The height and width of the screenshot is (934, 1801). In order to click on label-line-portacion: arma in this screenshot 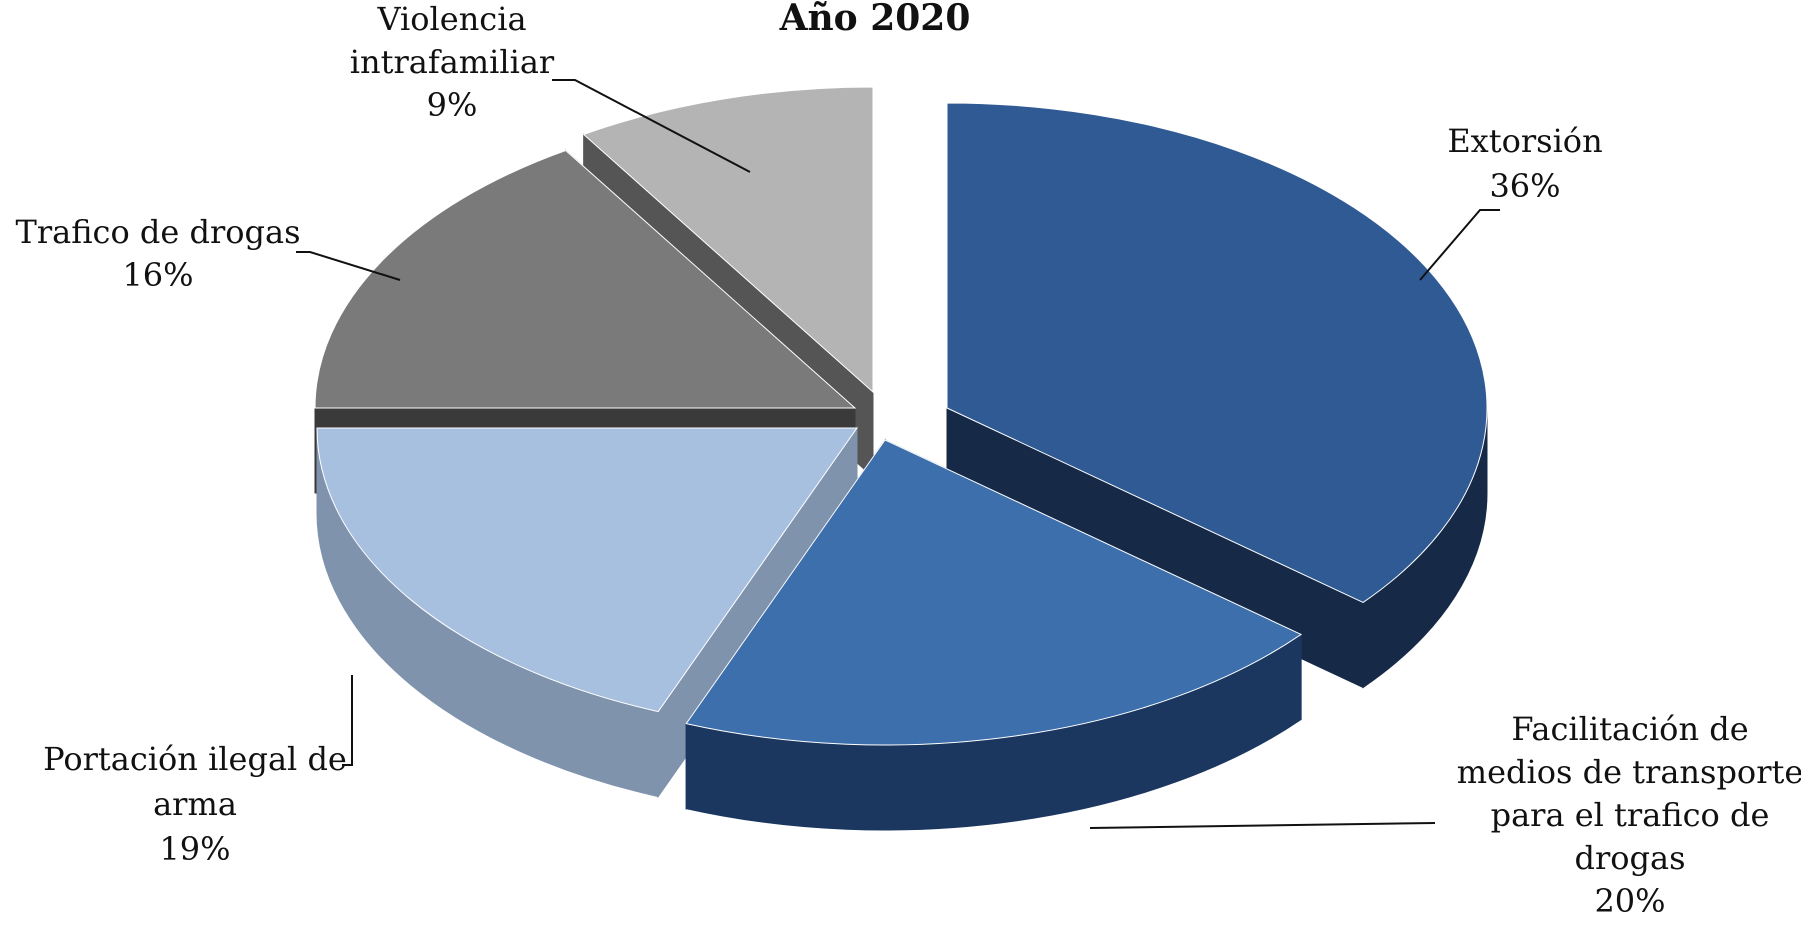, I will do `click(195, 804)`.